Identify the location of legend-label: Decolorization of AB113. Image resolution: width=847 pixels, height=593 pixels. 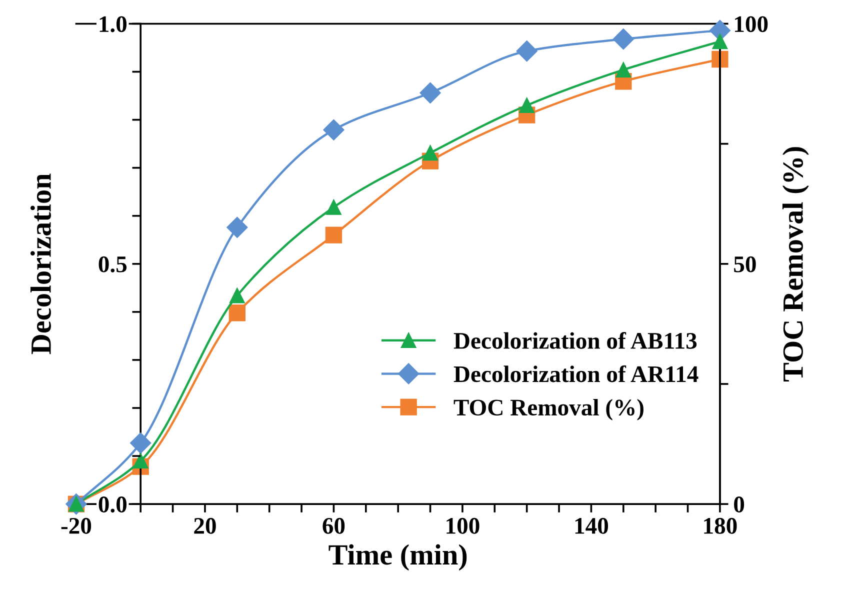
(575, 340).